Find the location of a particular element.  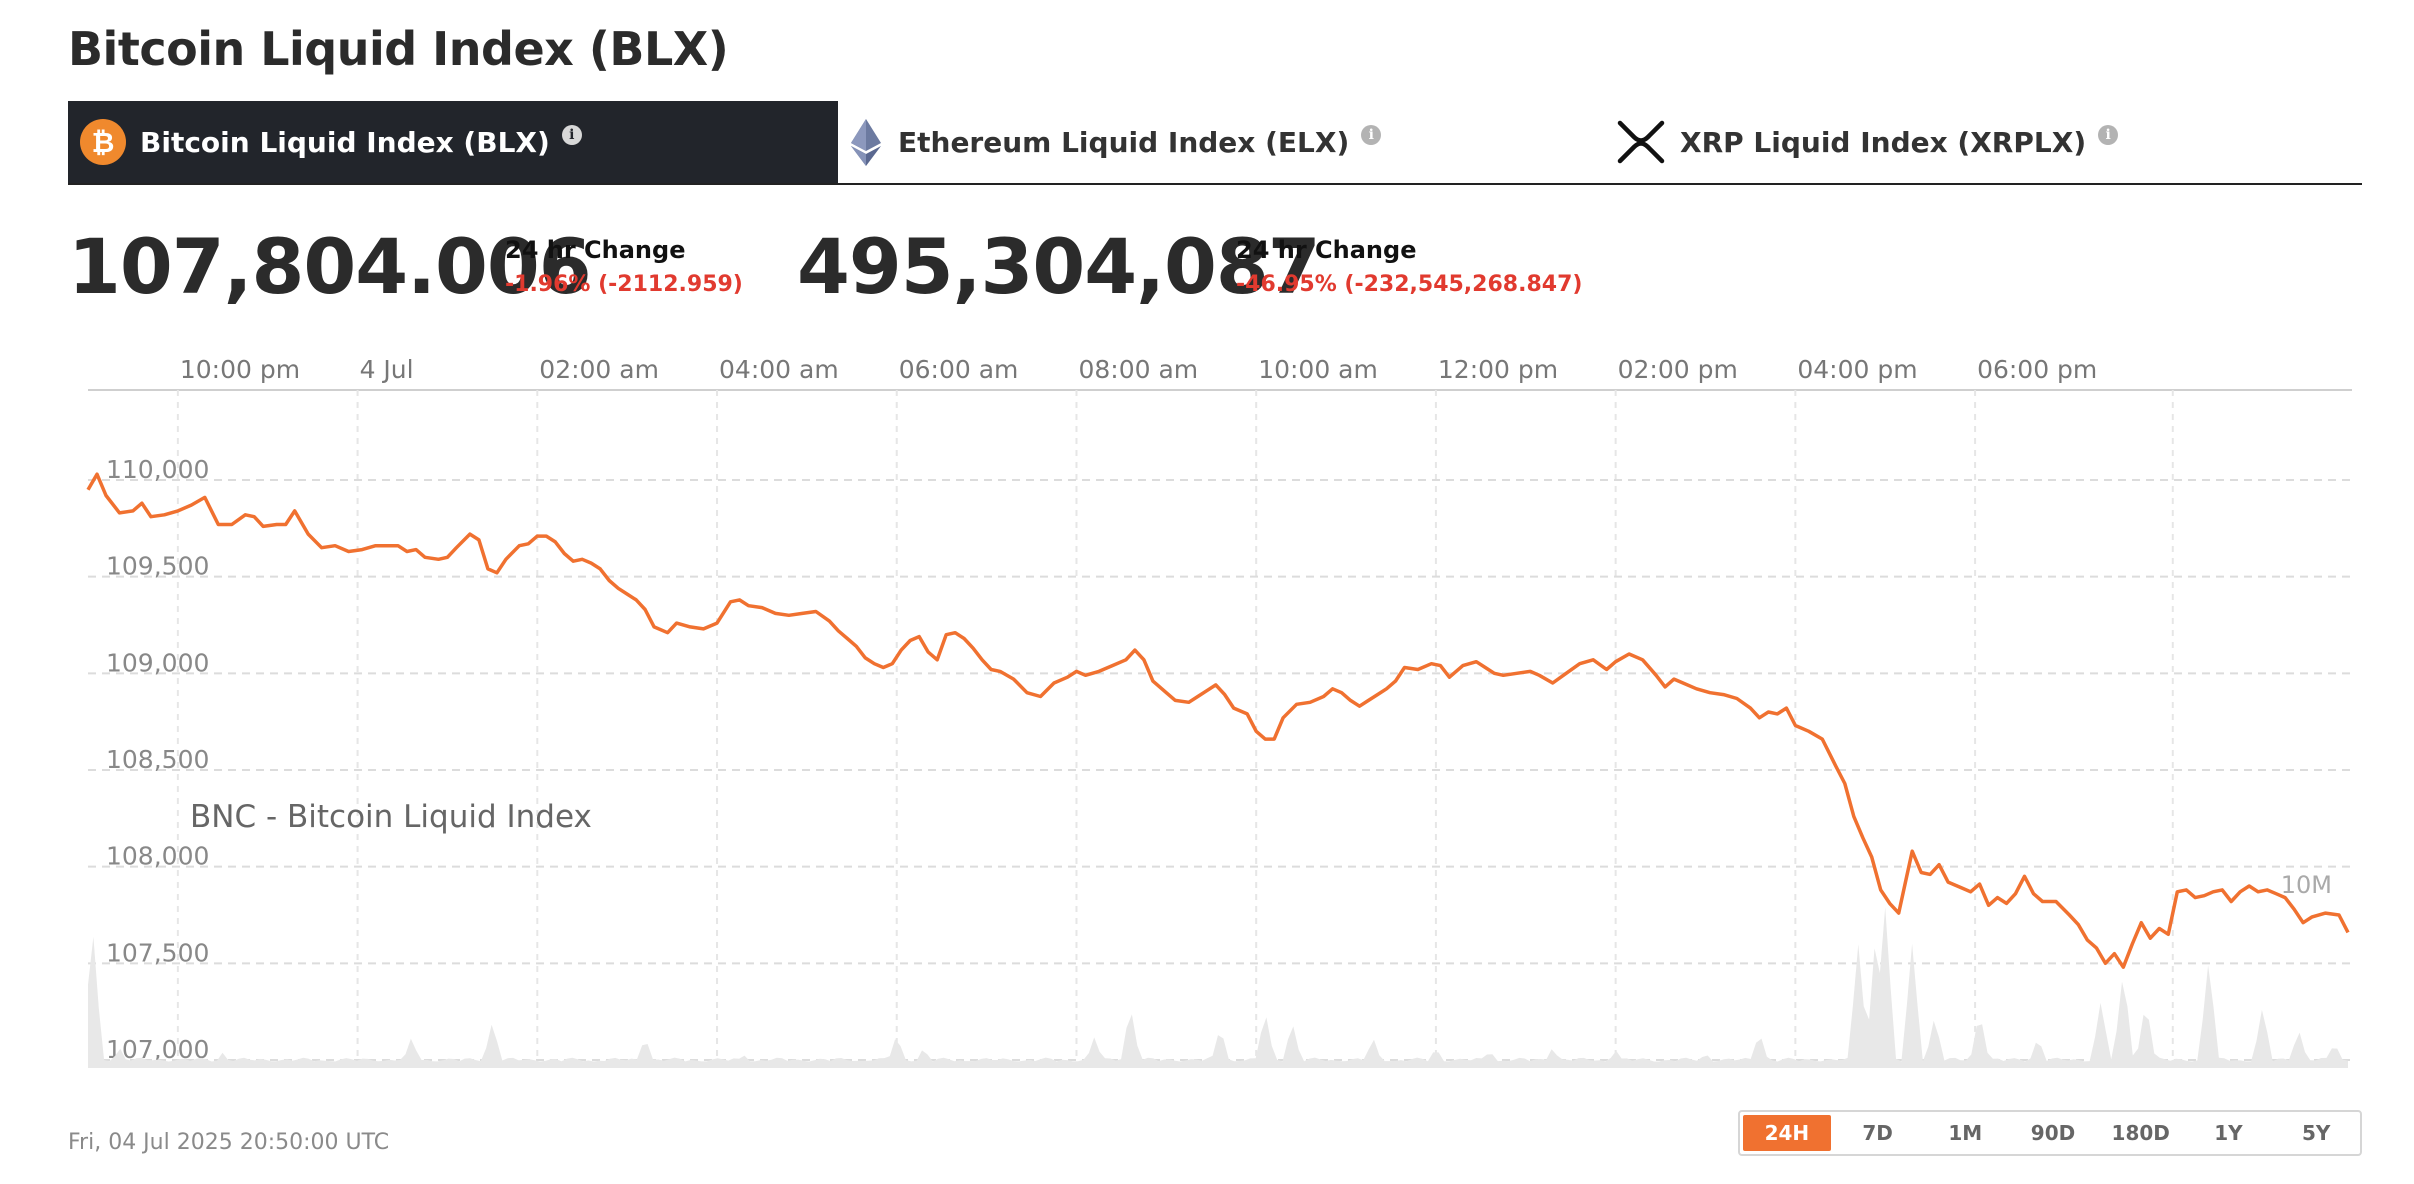

chart-timestamp: Fri, 04 Jul 2025 20:50:00 UTC is located at coordinates (229, 1142).